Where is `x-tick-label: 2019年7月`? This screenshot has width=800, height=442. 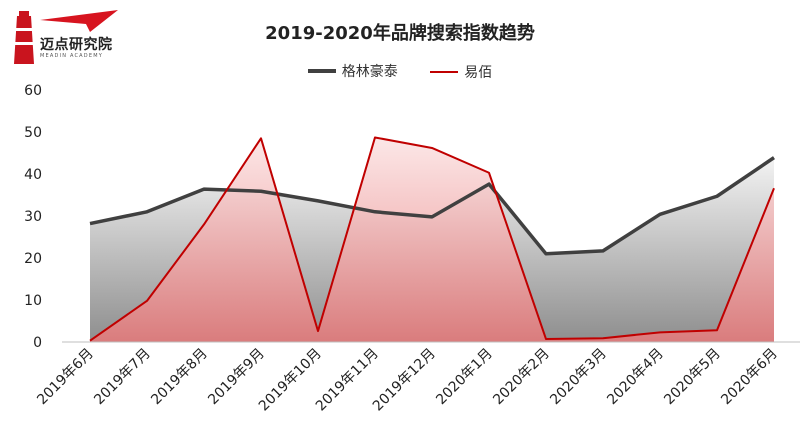
x-tick-label: 2019年7月 is located at coordinates (122, 377).